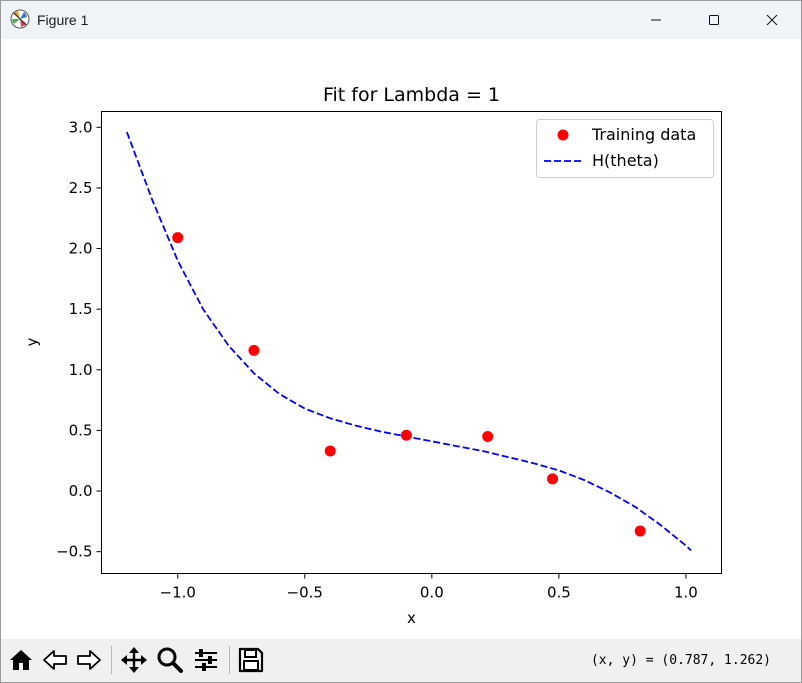  I want to click on y-tick-label: 2.0, so click(81, 249).